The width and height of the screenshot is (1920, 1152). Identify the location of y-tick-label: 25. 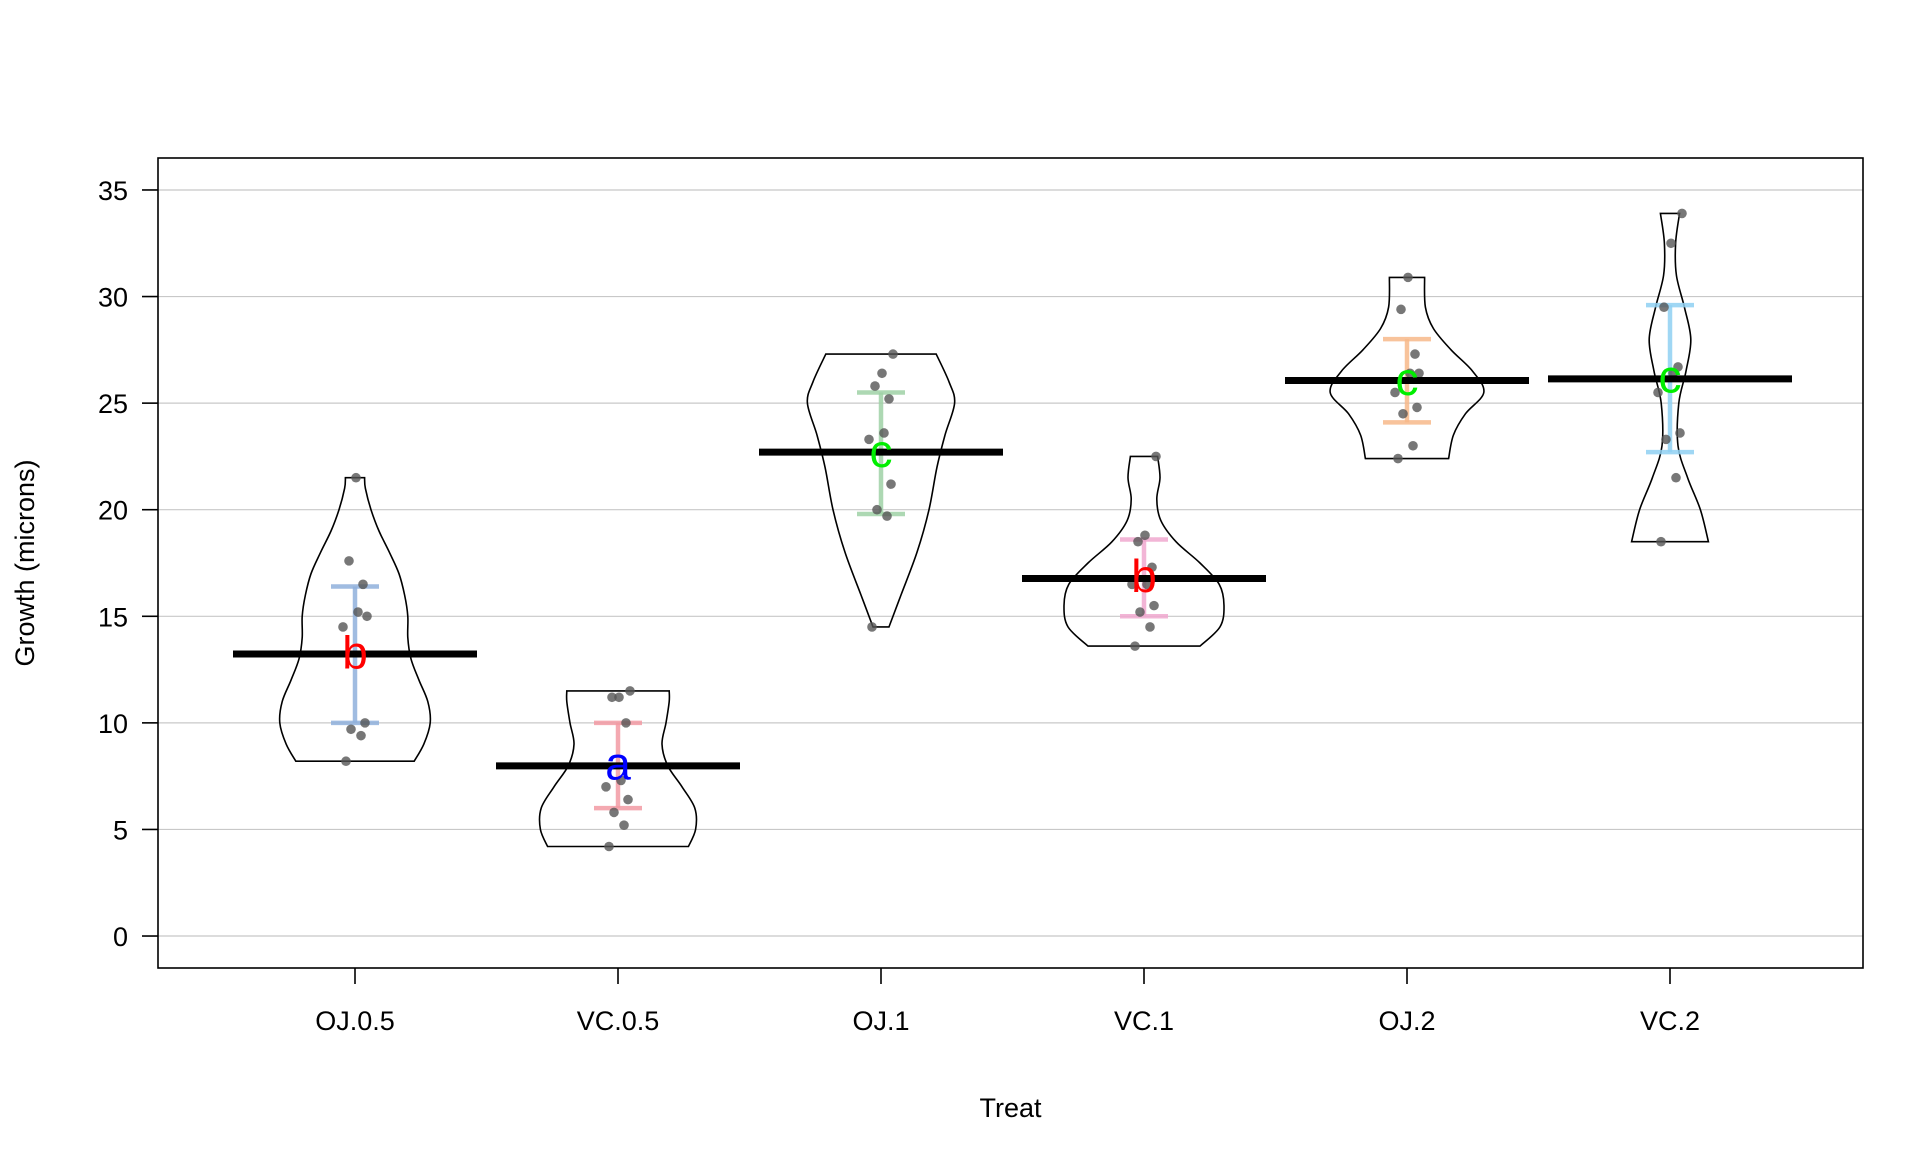
(113, 404).